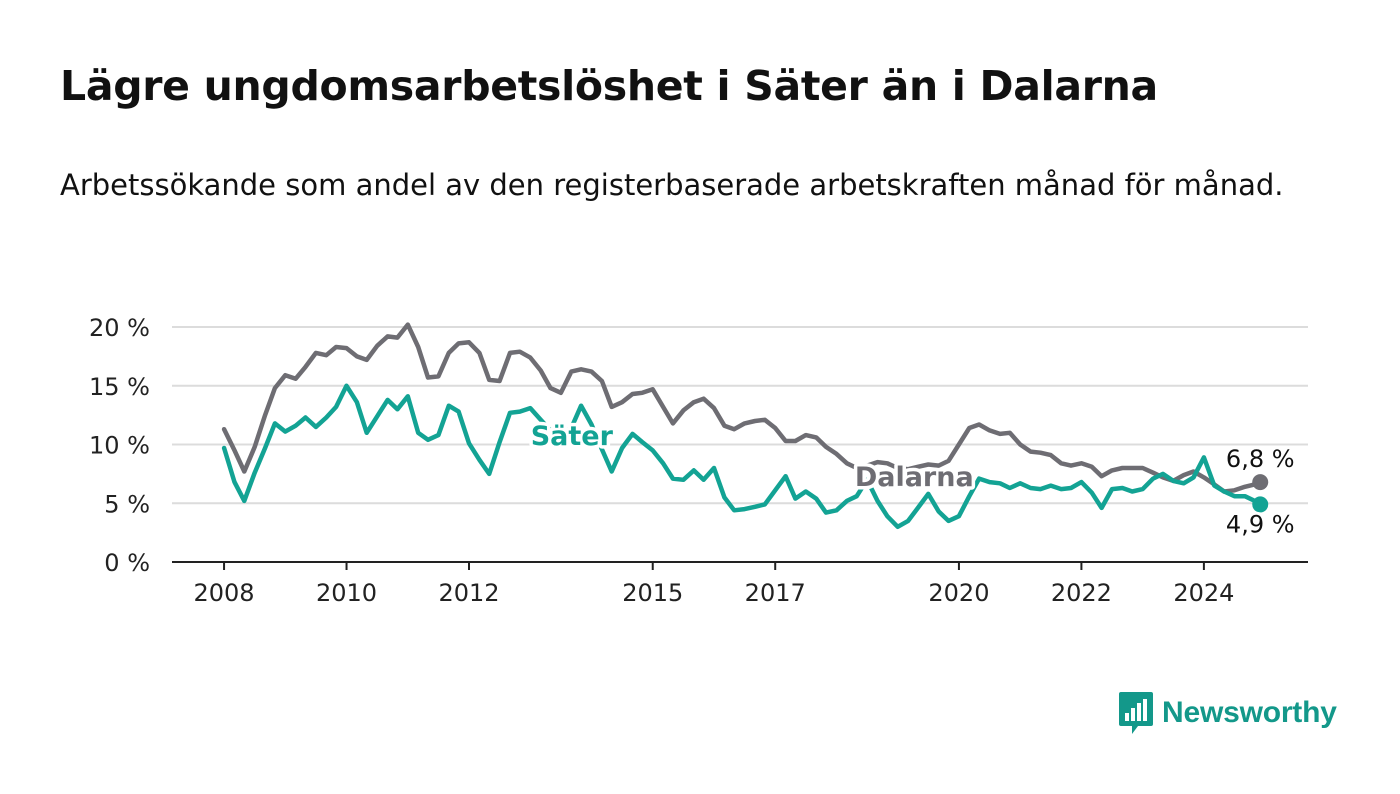  I want to click on end-value-label: 4,9 %, so click(1260, 524).